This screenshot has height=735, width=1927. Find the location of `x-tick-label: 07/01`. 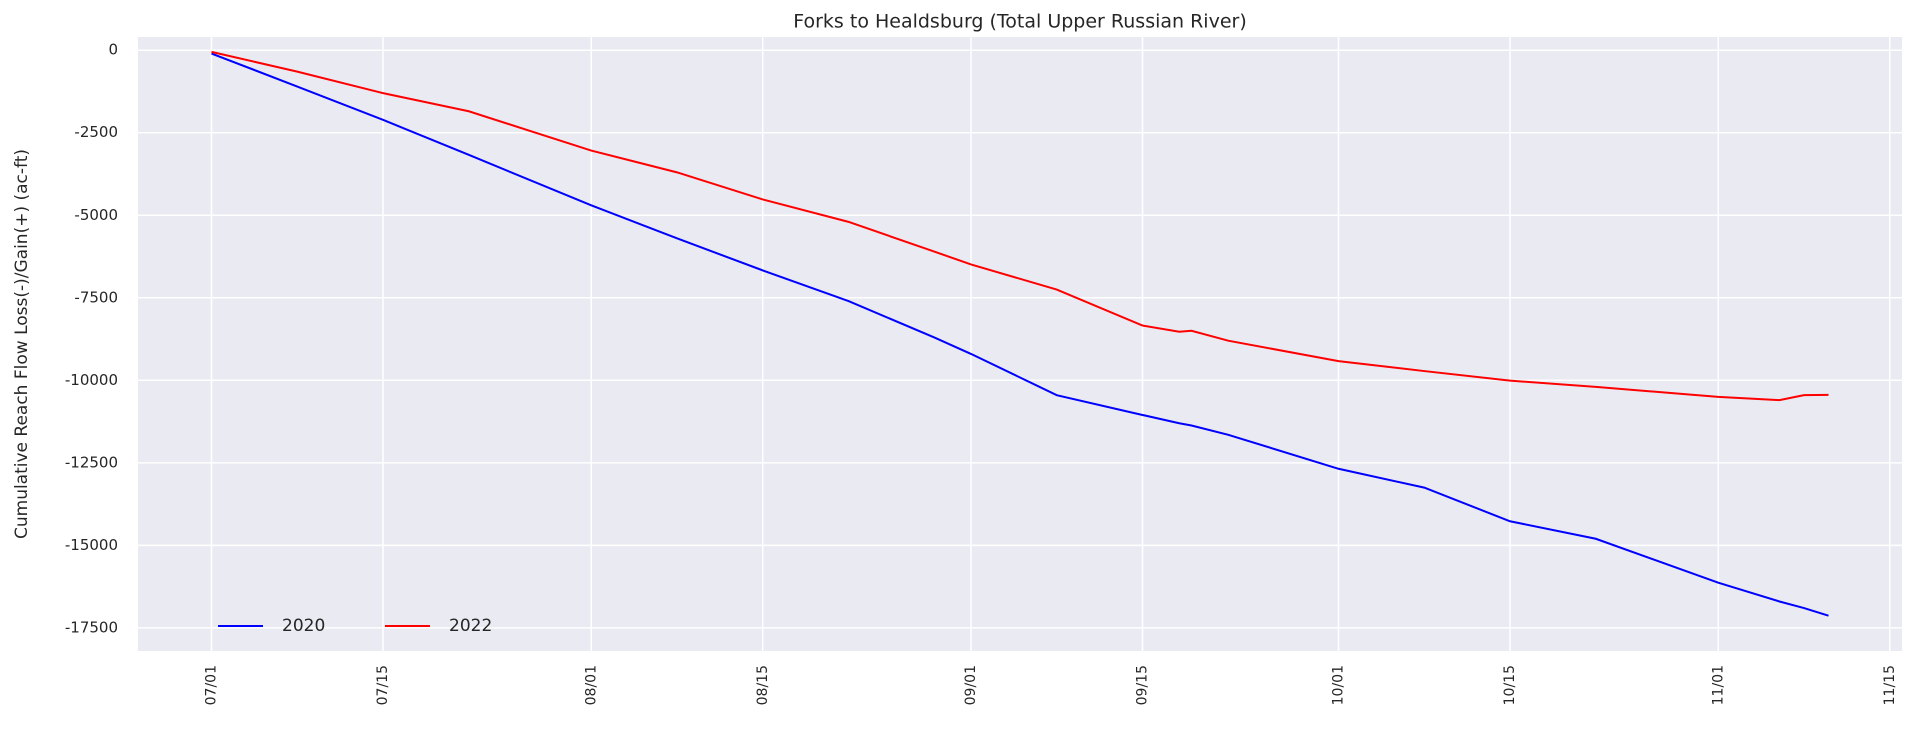

x-tick-label: 07/01 is located at coordinates (212, 685).